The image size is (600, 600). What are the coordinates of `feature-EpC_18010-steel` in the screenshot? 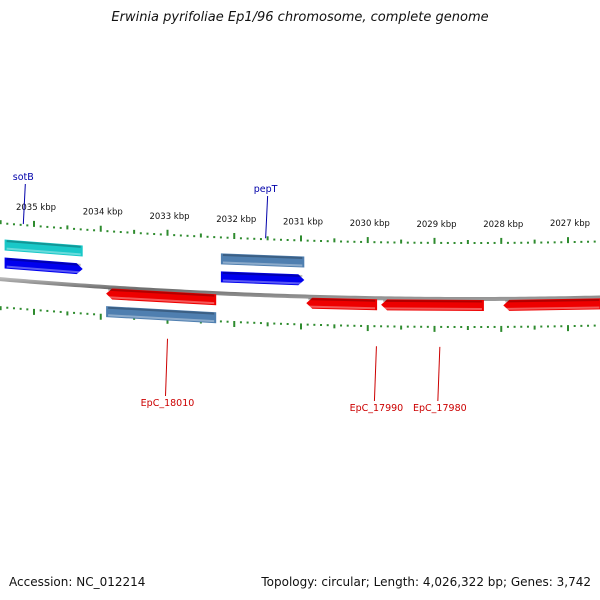 It's located at (161, 315).